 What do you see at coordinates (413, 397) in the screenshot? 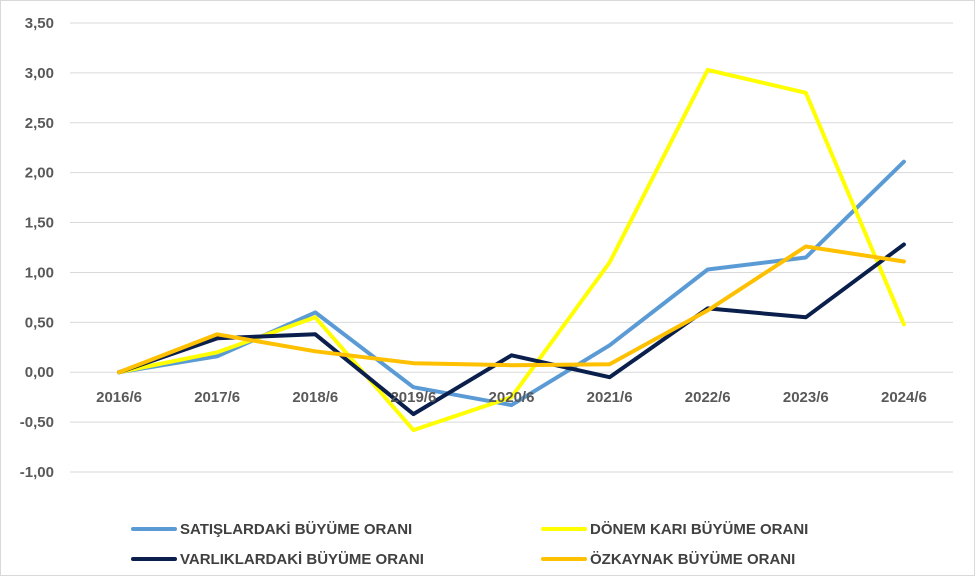
I see `x-tick-label: 2019/6` at bounding box center [413, 397].